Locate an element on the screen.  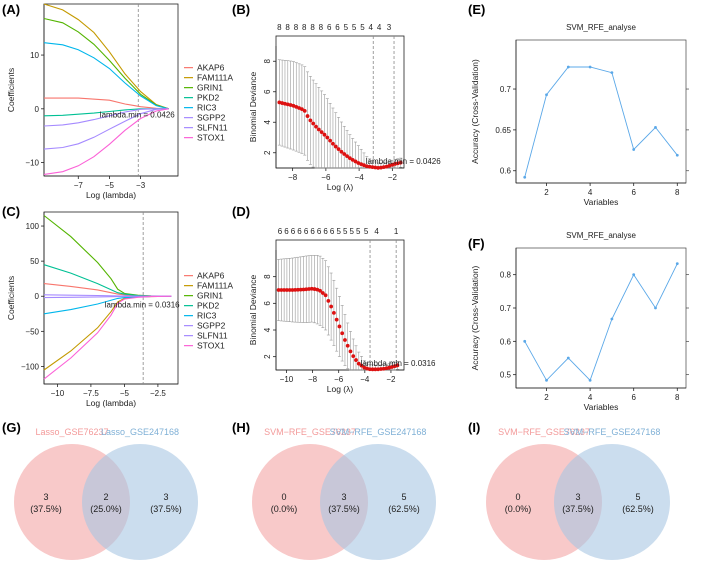
x-tick-label-E-1: 4 is located at coordinates (590, 192).